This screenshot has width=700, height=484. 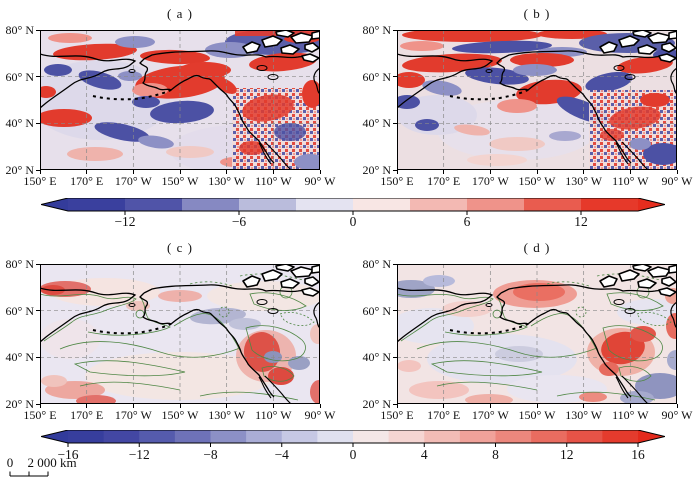 I want to click on colorbar-tick-label: −6, so click(x=239, y=221).